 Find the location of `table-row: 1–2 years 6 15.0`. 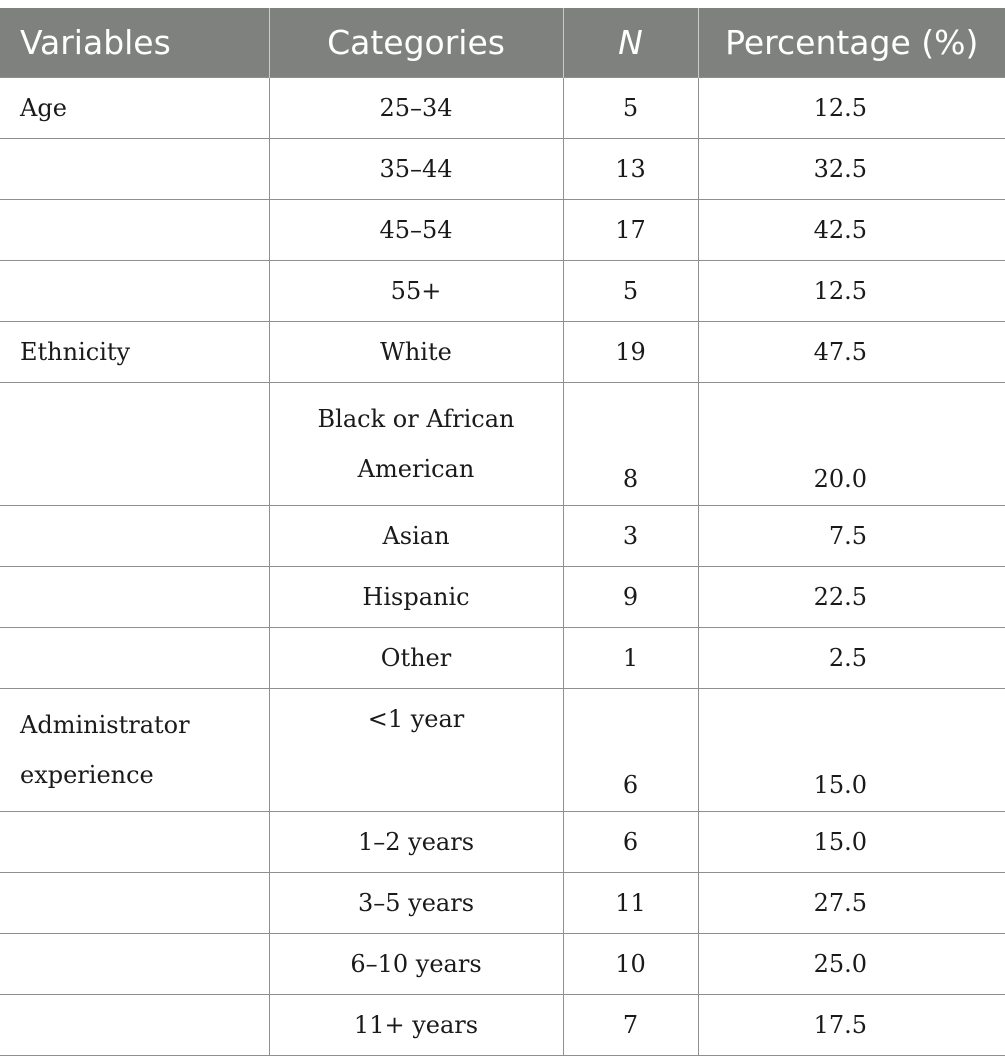

table-row: 1–2 years 6 15.0 is located at coordinates (502, 842).